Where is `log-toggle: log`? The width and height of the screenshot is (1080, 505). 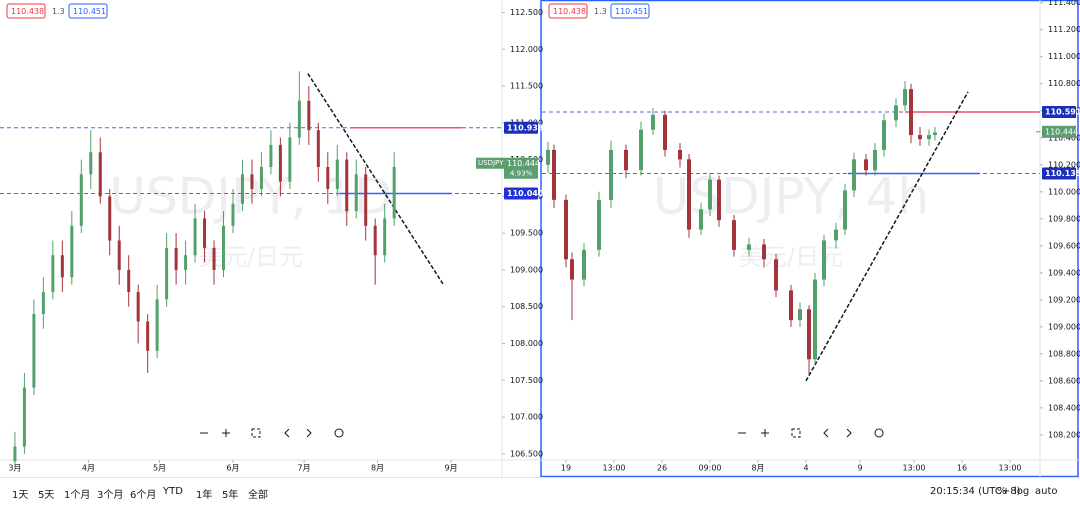
log-toggle: log is located at coordinates (1022, 491).